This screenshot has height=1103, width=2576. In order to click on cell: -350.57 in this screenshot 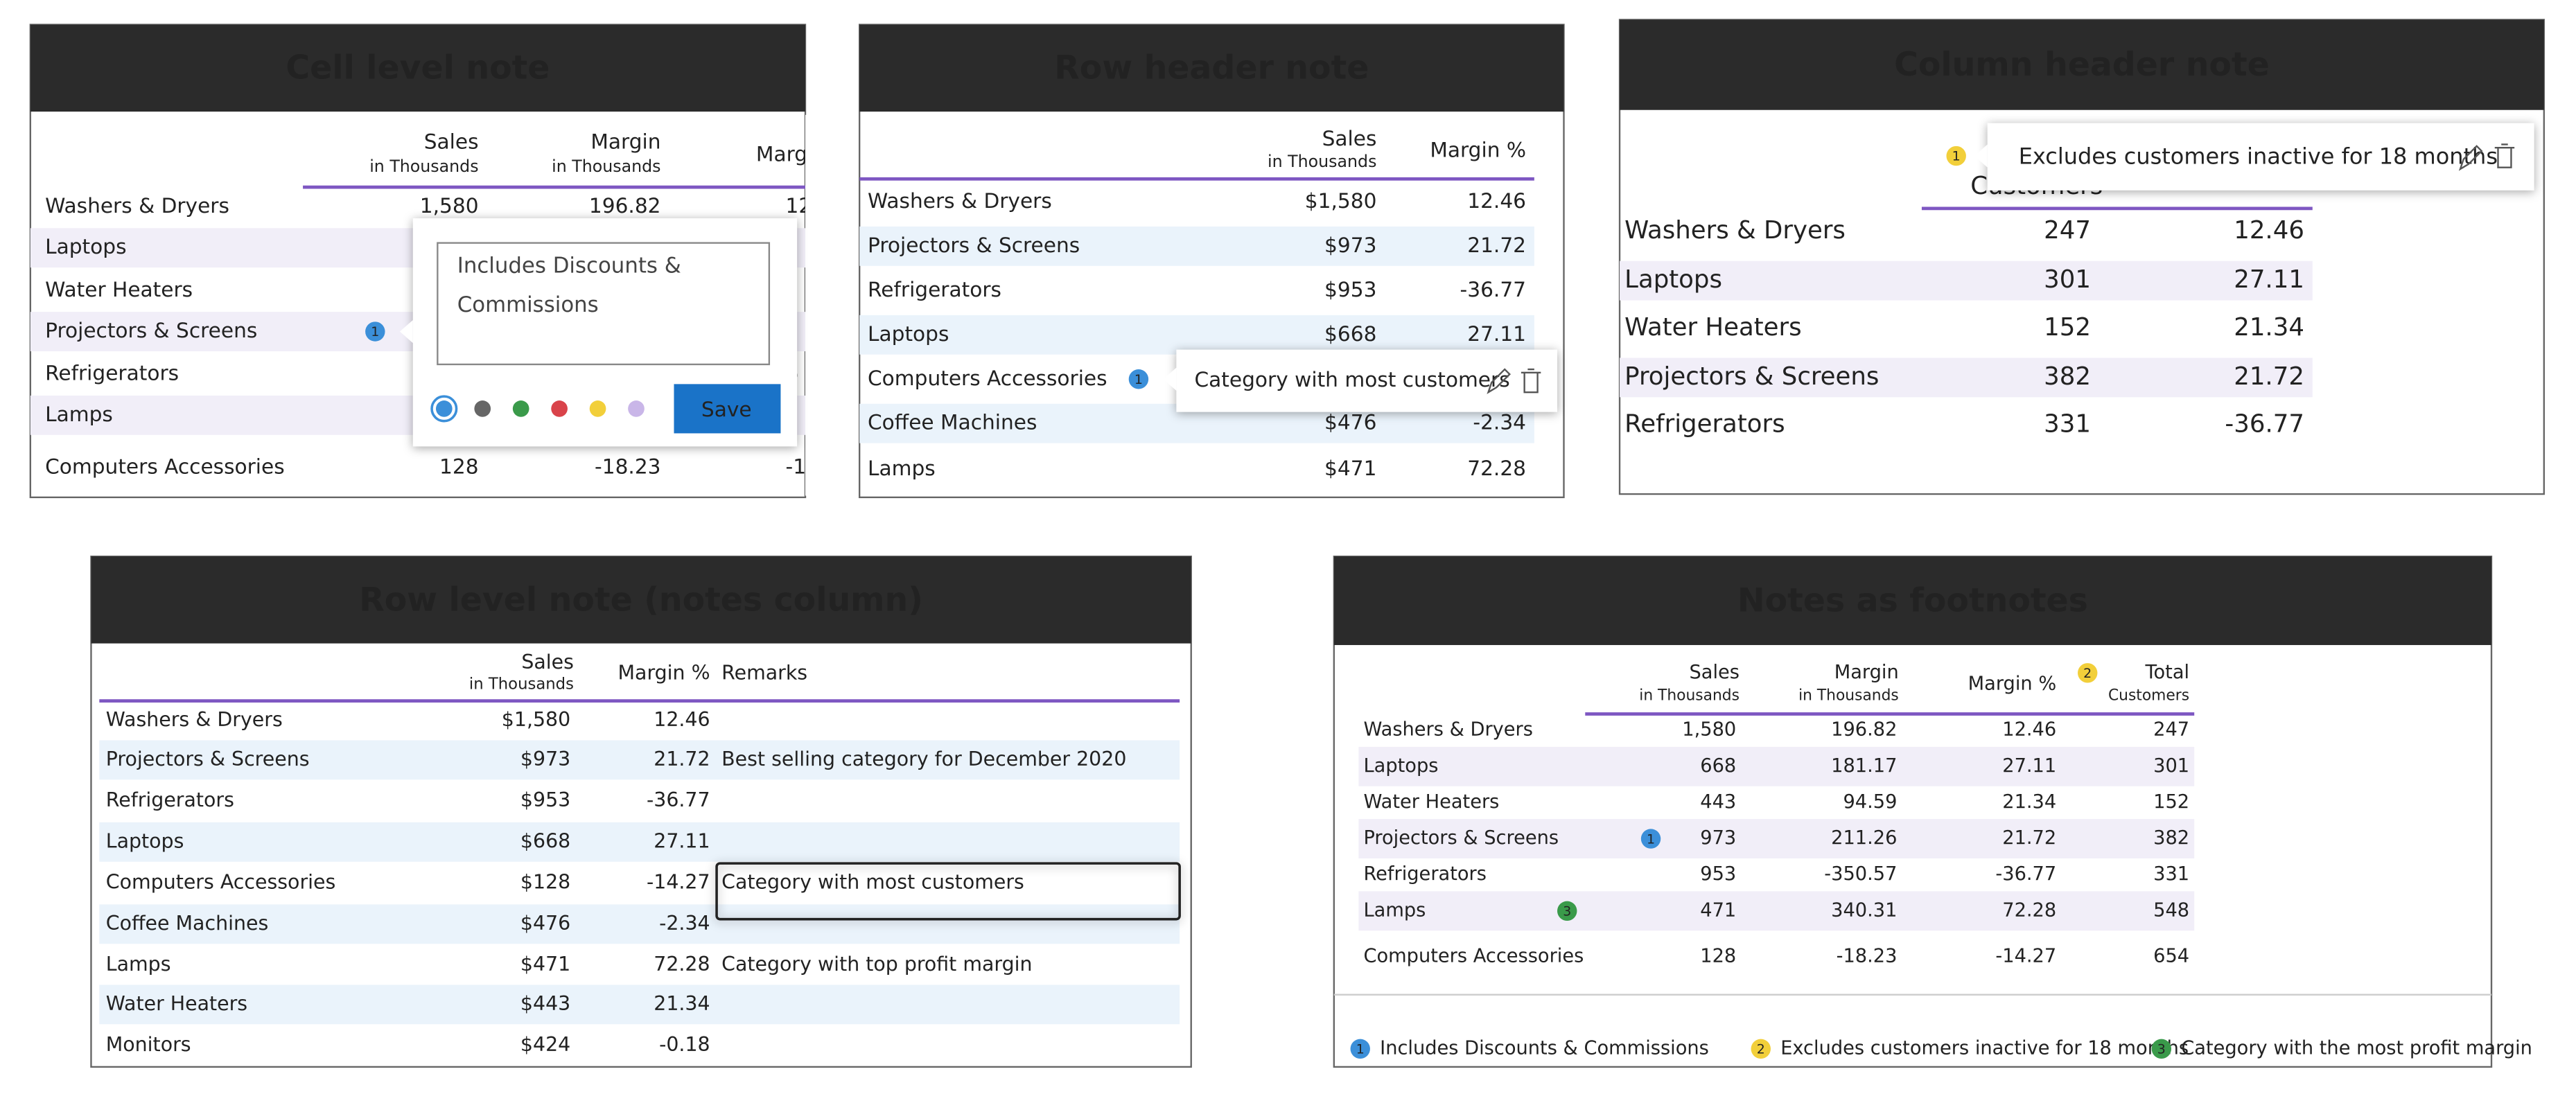, I will do `click(1860, 874)`.